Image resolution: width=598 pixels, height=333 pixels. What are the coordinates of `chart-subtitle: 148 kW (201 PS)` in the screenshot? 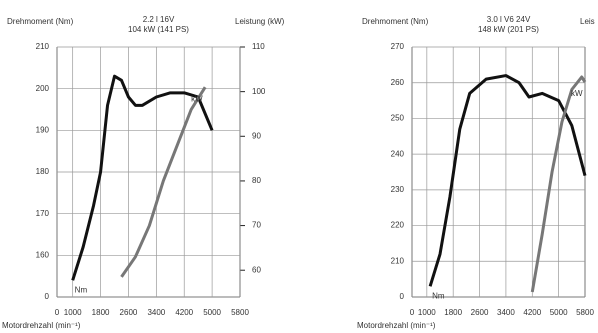 It's located at (508, 29).